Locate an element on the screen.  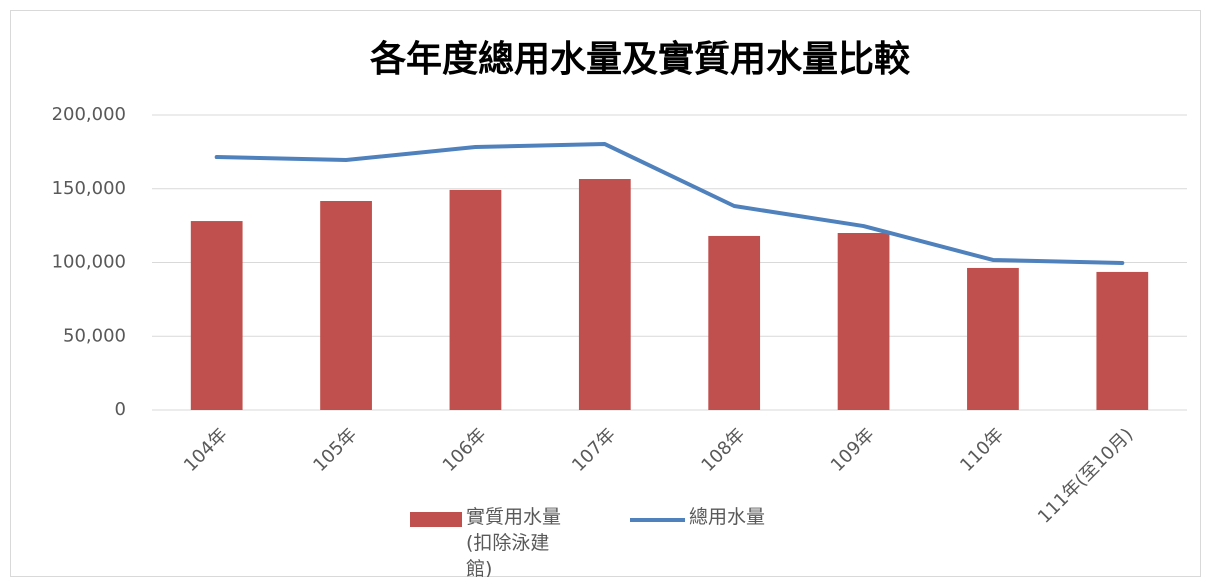
y-tick-label: 100,000 is located at coordinates (89, 262).